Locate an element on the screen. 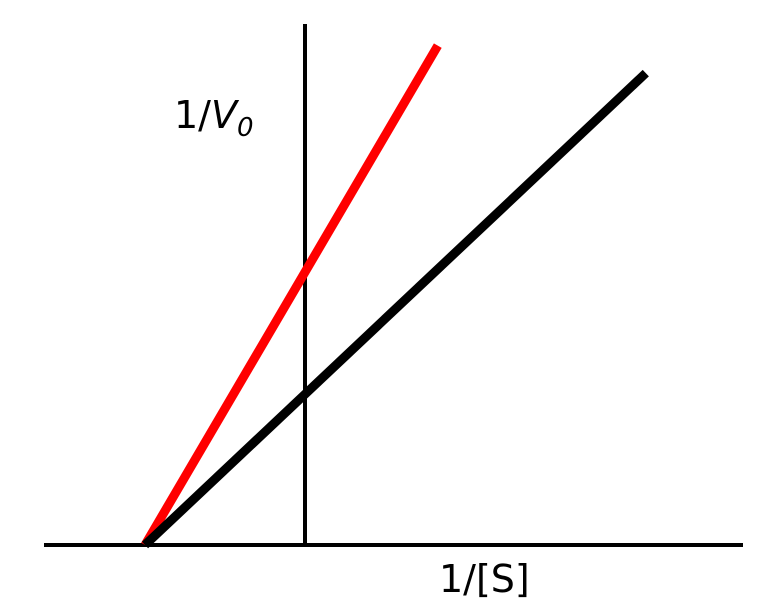 The image size is (777, 606). y-axis-label-prefix: 1/ is located at coordinates (192, 115).